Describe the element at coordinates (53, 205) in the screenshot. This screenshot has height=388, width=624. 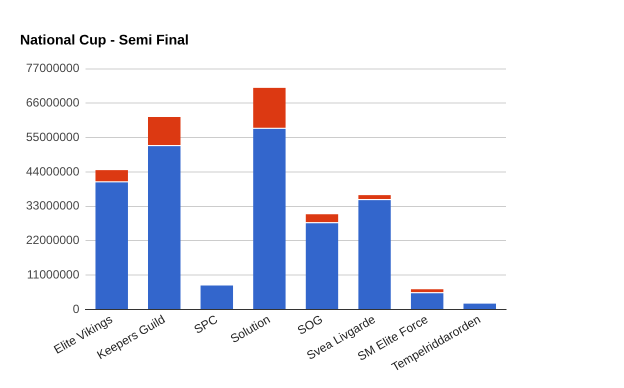
I see `y-tick-label: 33000000` at that location.